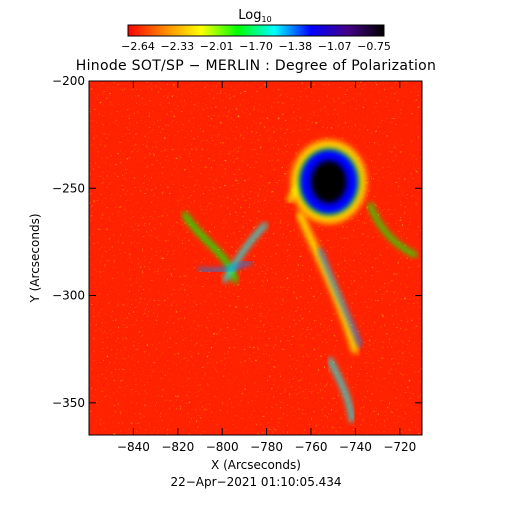 The height and width of the screenshot is (512, 511). I want to click on timestamp: 22−Apr−2021 01:10:05.434, so click(255, 482).